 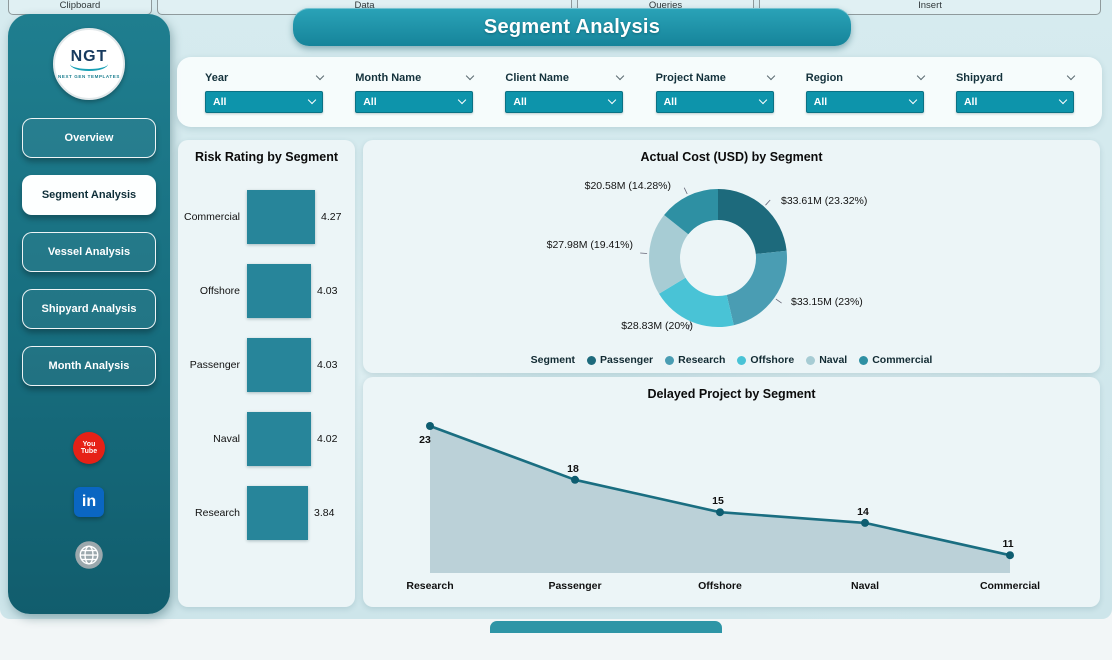 What do you see at coordinates (627, 360) in the screenshot?
I see `legend-label: Passenger` at bounding box center [627, 360].